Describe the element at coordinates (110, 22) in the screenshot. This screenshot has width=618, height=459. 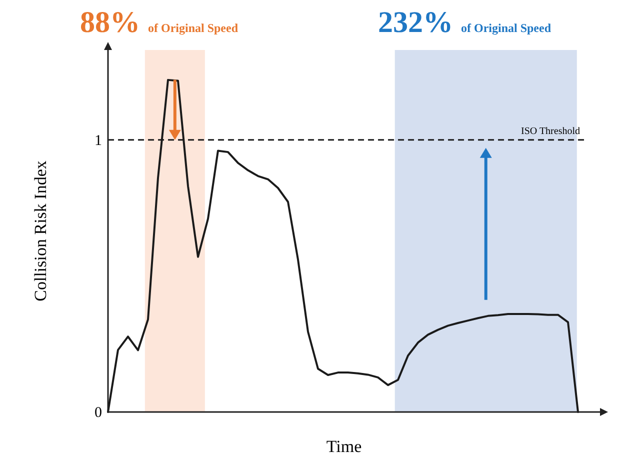
I see `text: 88%` at that location.